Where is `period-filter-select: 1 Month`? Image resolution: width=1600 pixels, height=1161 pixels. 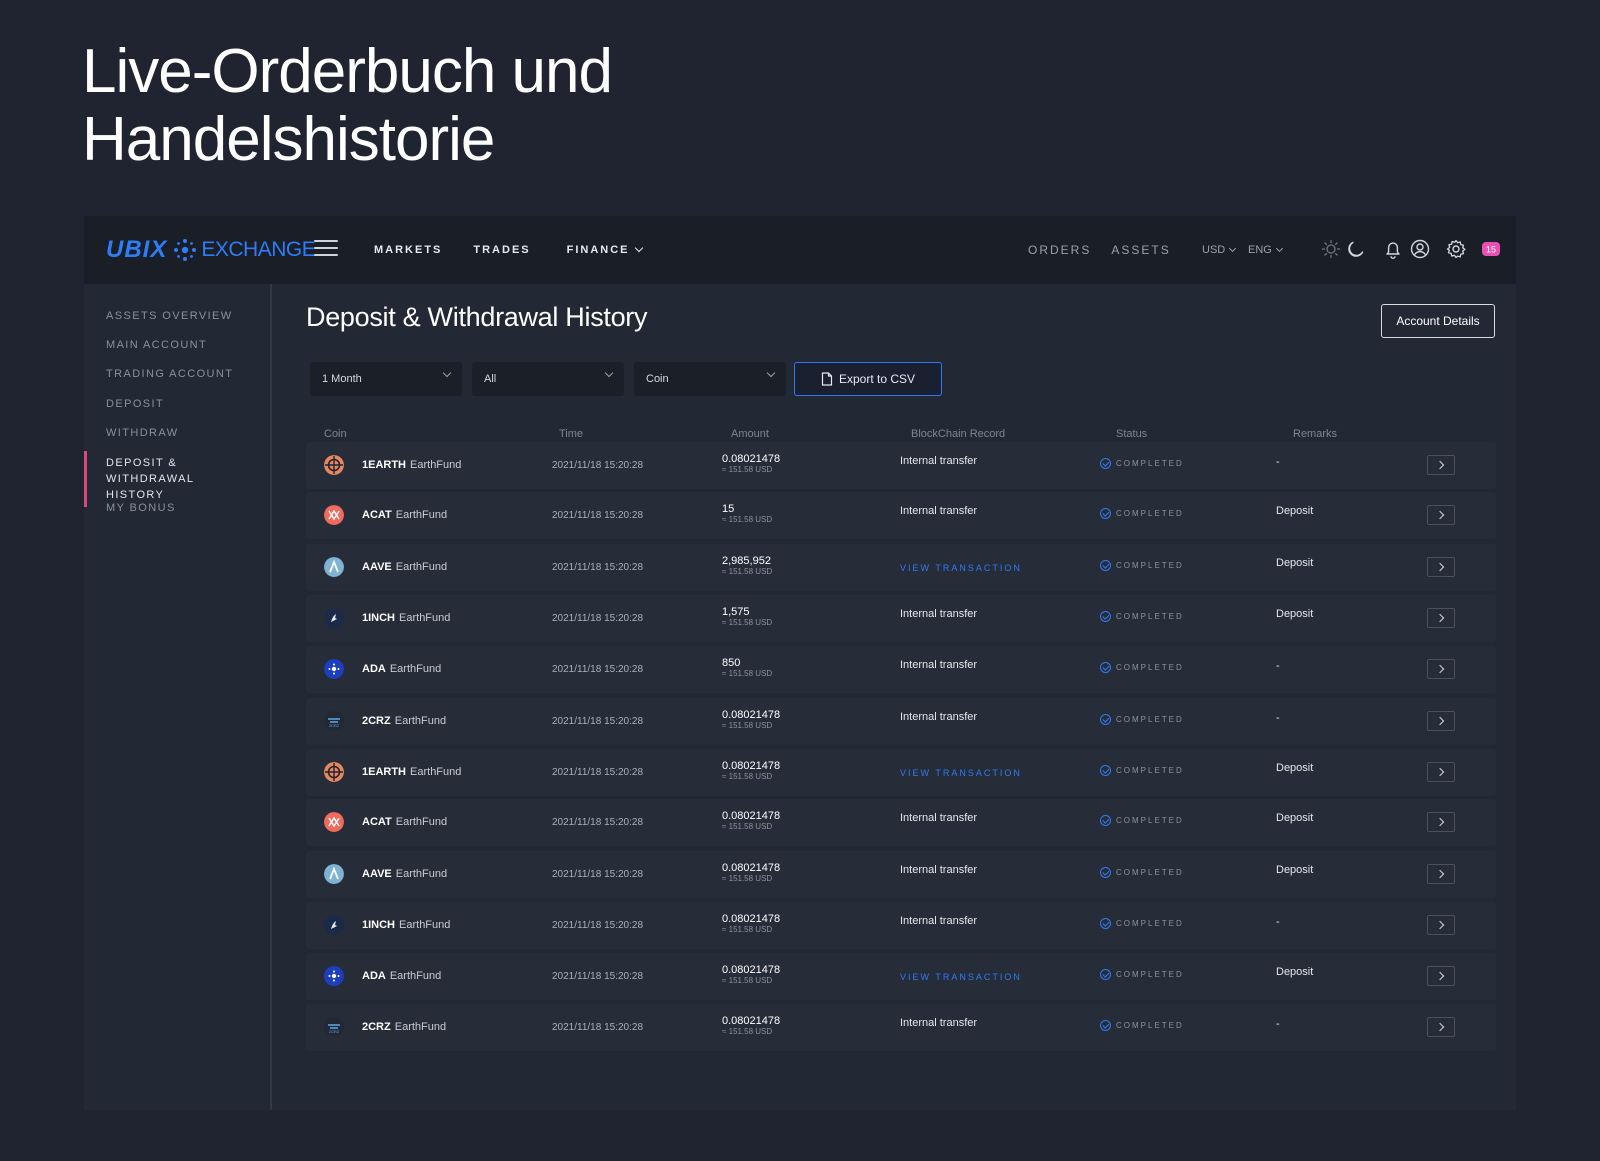 period-filter-select: 1 Month is located at coordinates (386, 379).